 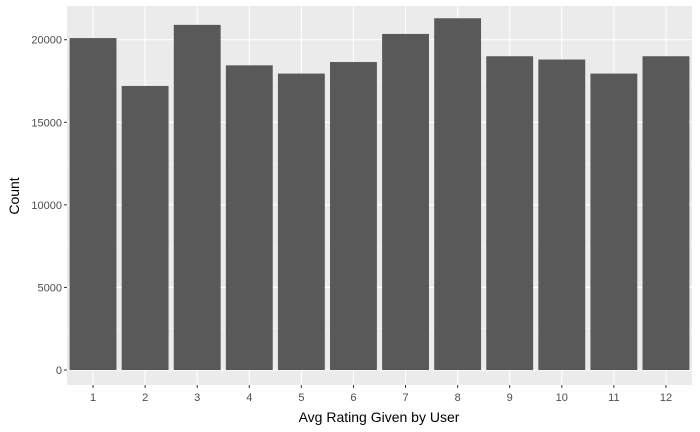 I want to click on x-tick-label: 7, so click(x=405, y=398).